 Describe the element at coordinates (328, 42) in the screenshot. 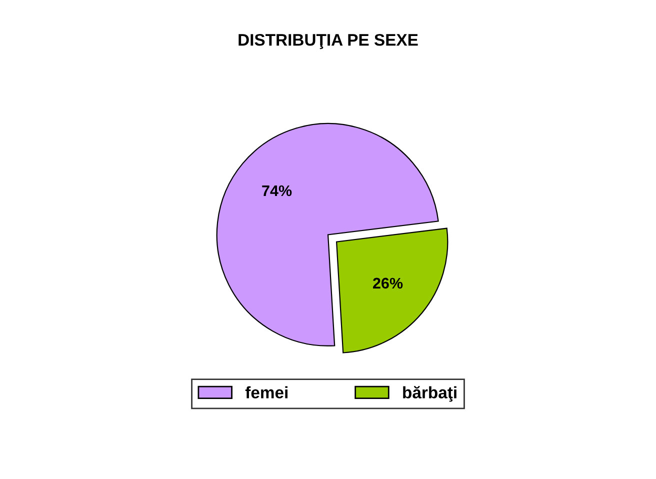

I see `chart-title: DISTRIBUŢIA PE SEXE` at that location.